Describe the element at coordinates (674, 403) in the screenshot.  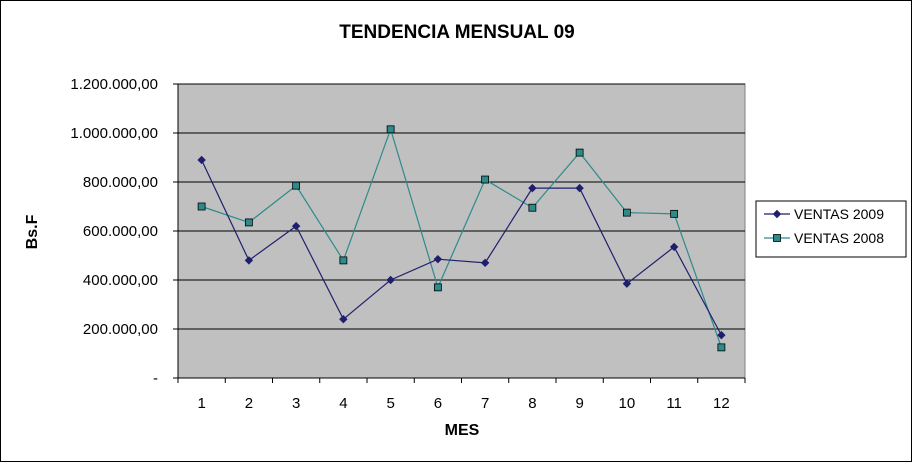
I see `x-tick-label: 11` at that location.